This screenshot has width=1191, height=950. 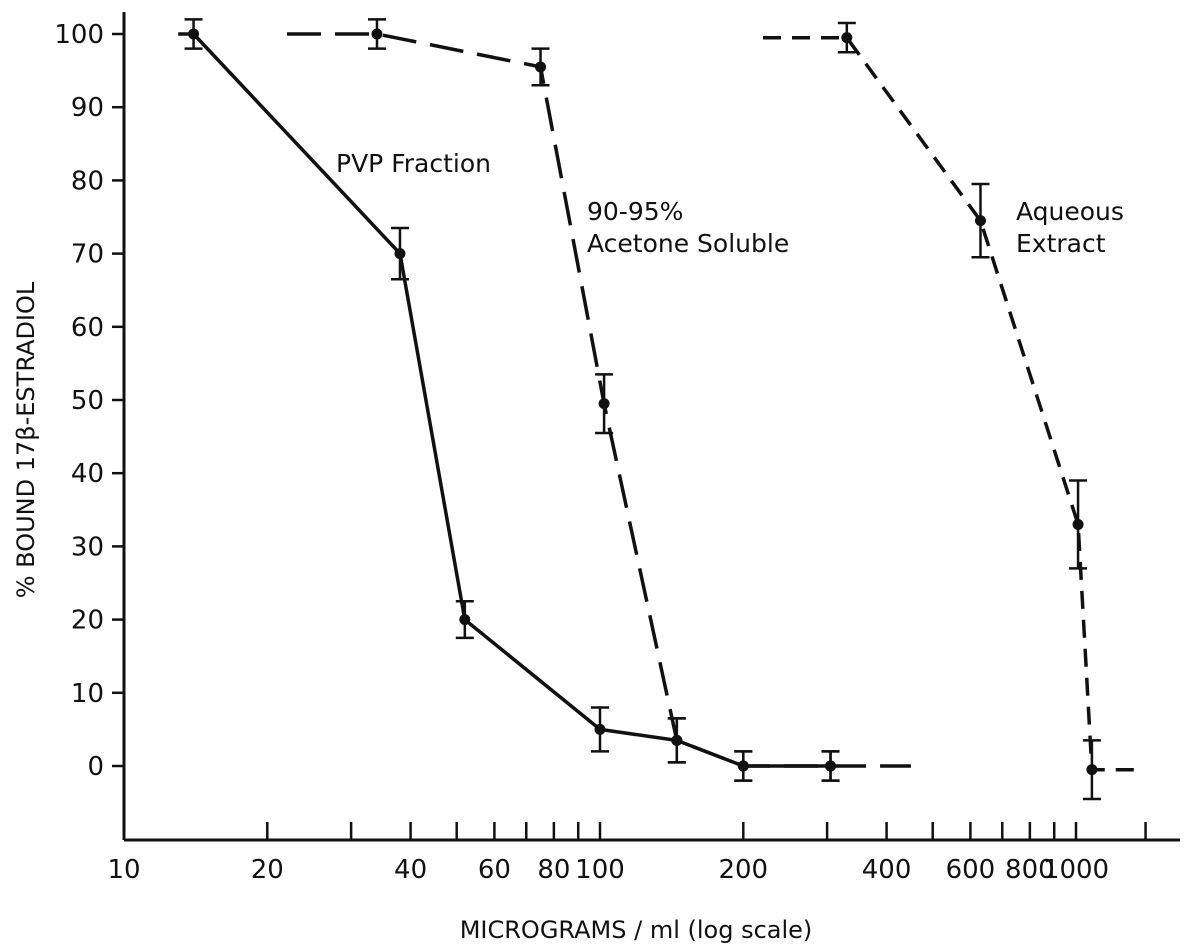 What do you see at coordinates (887, 870) in the screenshot?
I see `x-tick-label-400: 400` at bounding box center [887, 870].